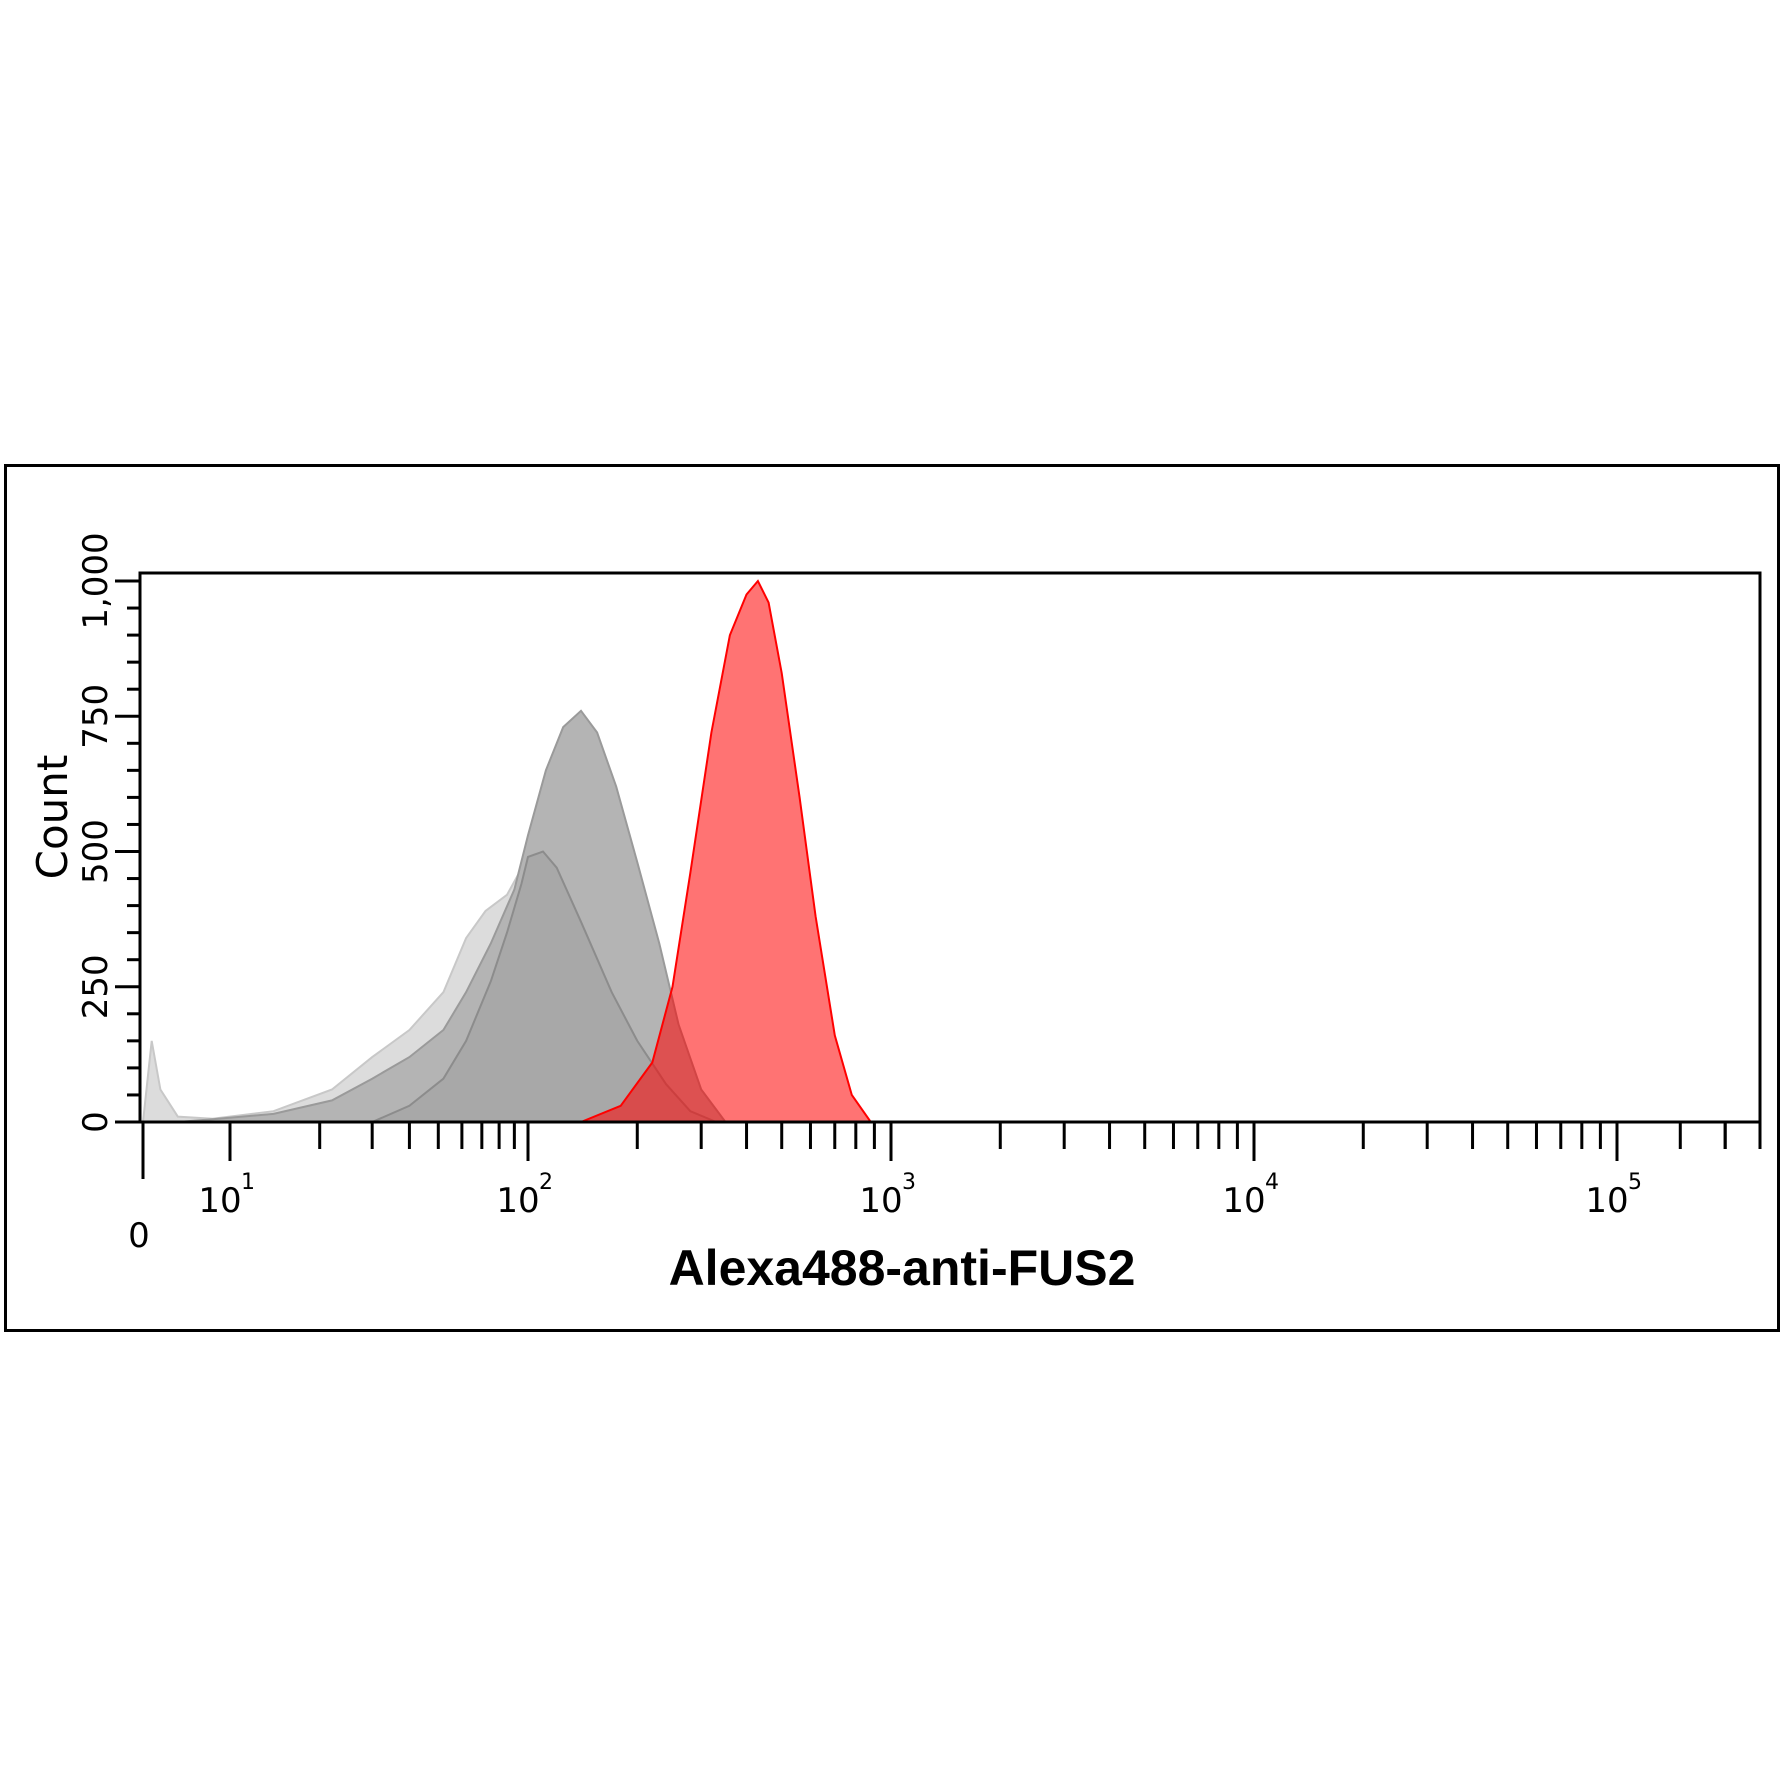  I want to click on x-tick-label-exponent: 4, so click(1272, 1182).